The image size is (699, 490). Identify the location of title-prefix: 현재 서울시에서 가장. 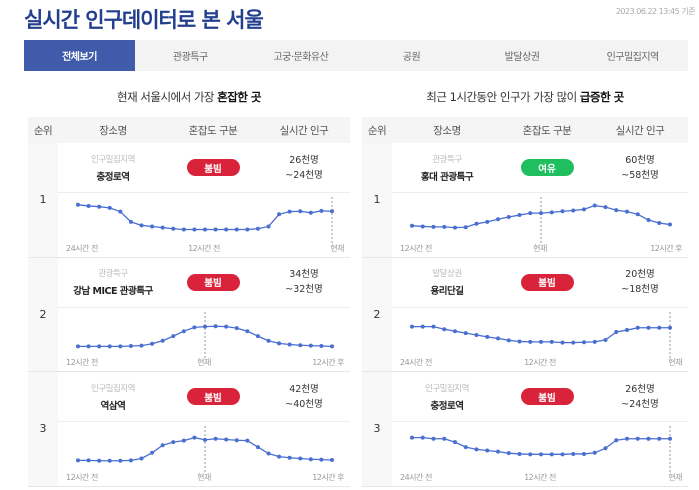
(167, 97).